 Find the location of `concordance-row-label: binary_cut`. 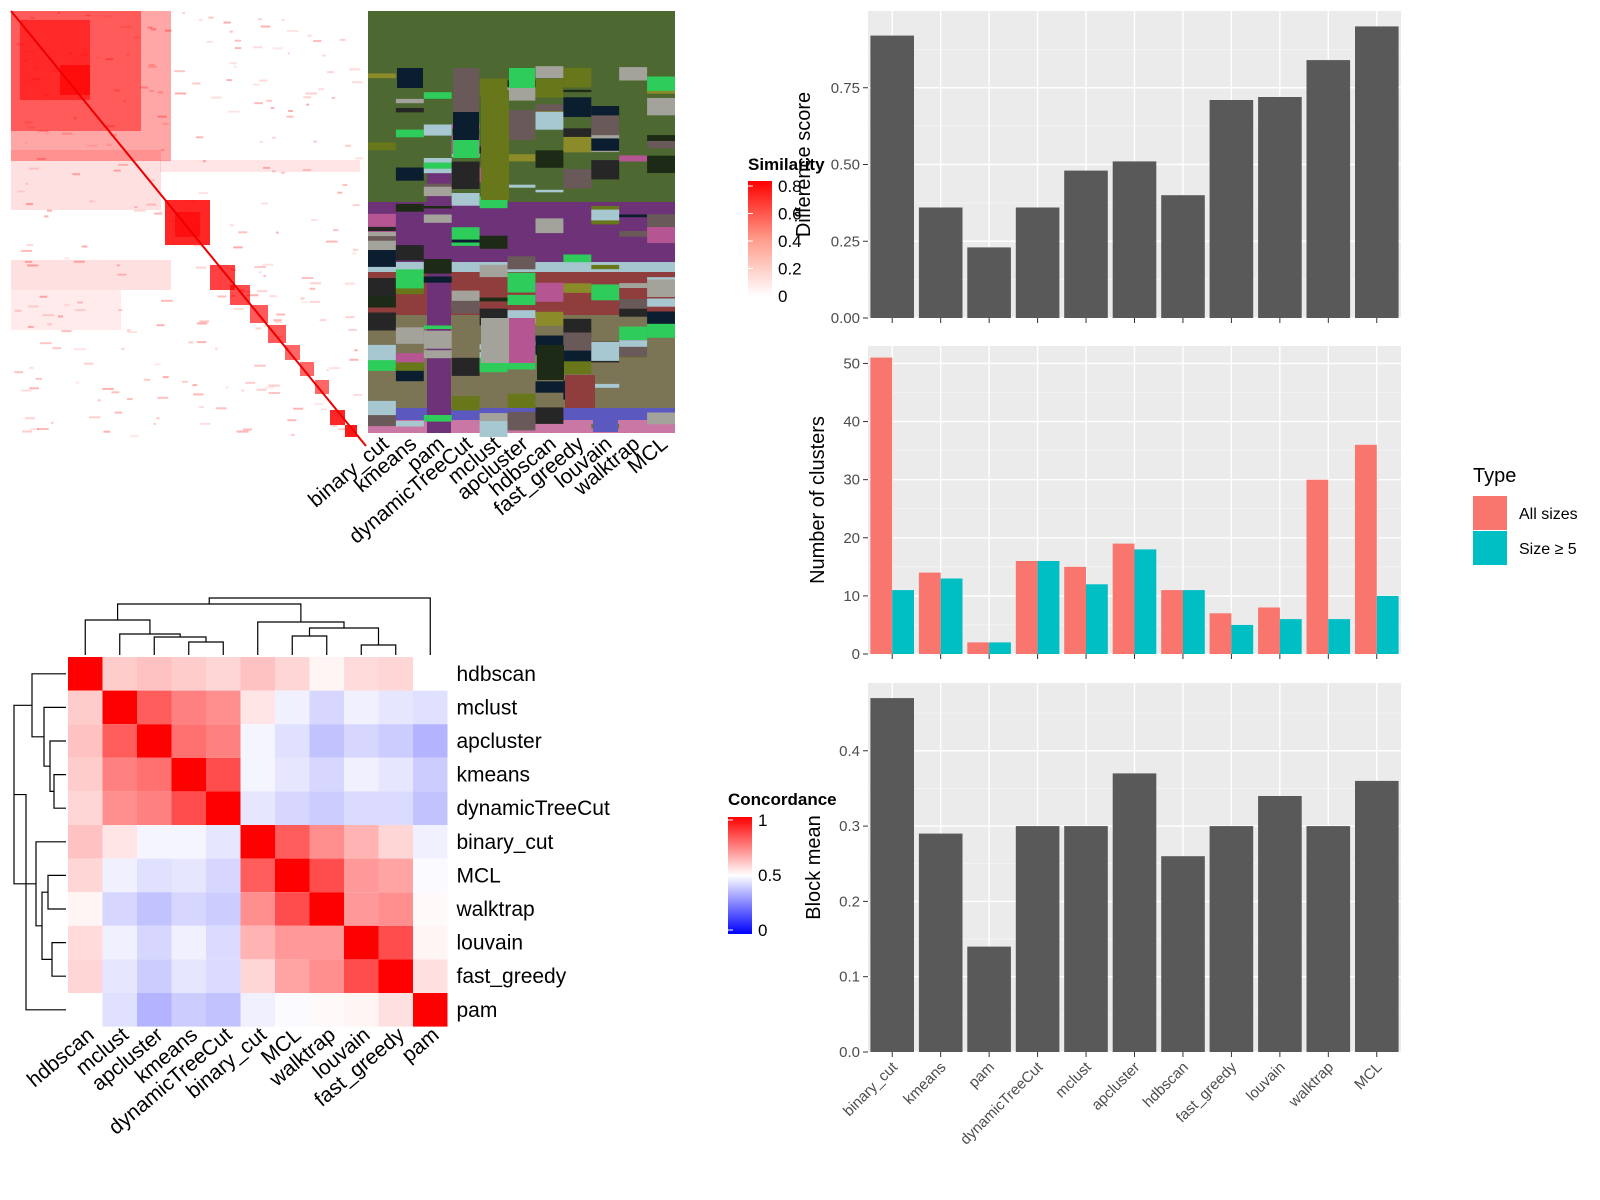

concordance-row-label: binary_cut is located at coordinates (505, 842).